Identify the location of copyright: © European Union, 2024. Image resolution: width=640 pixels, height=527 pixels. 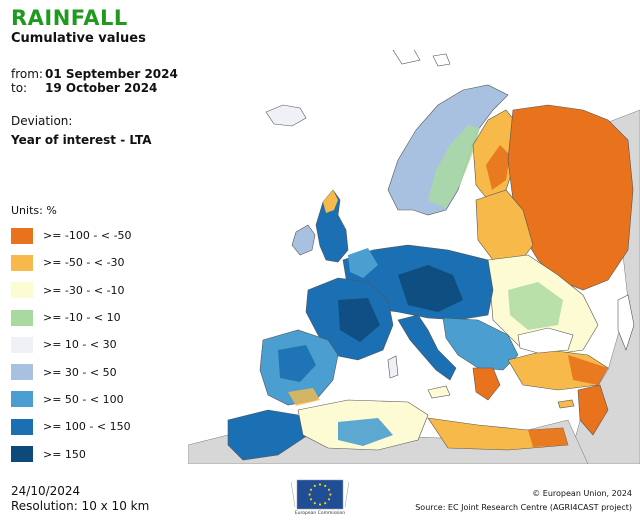
(582, 493).